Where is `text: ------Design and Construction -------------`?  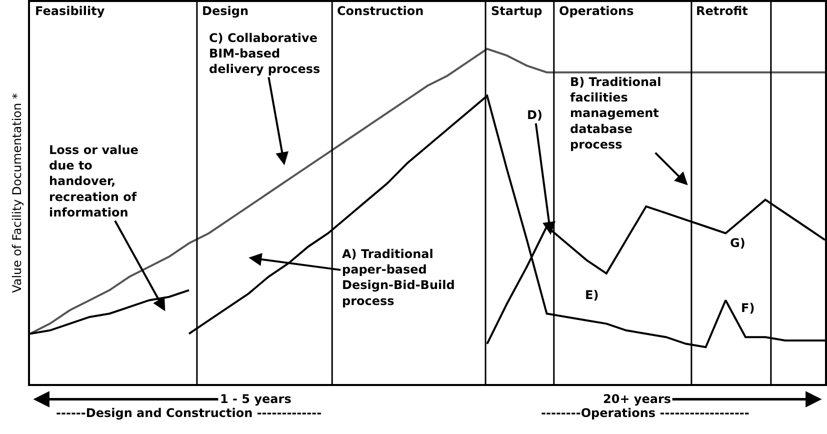
text: ------Design and Construction ------------- is located at coordinates (189, 413).